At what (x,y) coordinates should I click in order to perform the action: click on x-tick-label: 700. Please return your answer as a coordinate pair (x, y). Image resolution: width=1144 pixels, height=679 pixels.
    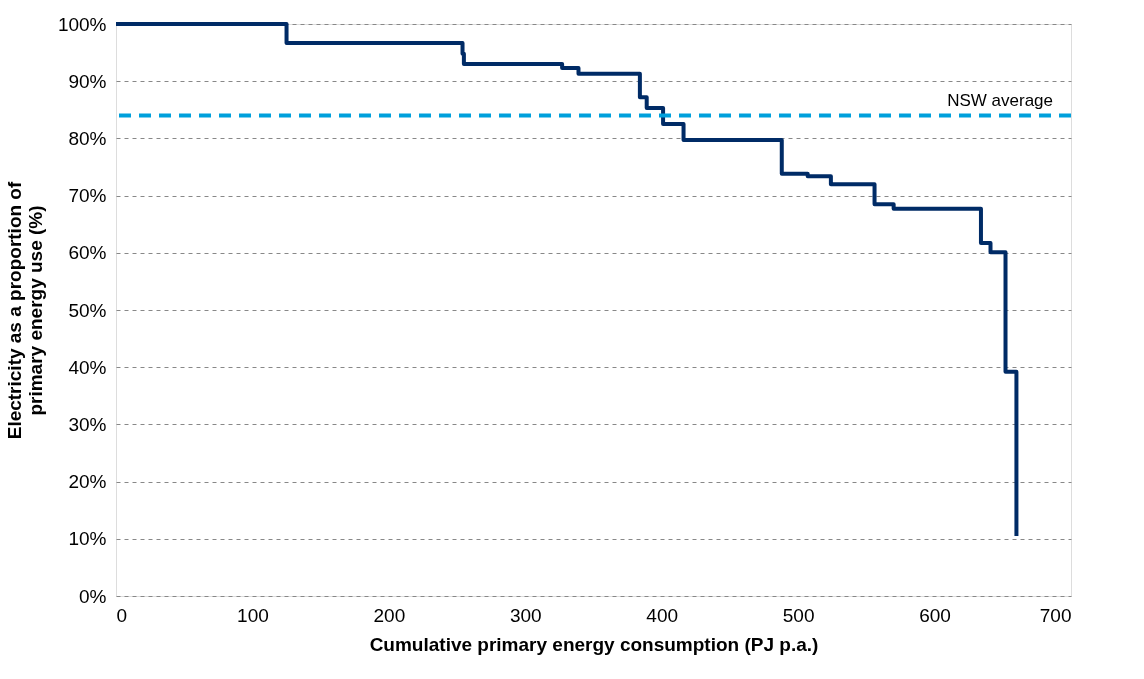
    Looking at the image, I should click on (1055, 615).